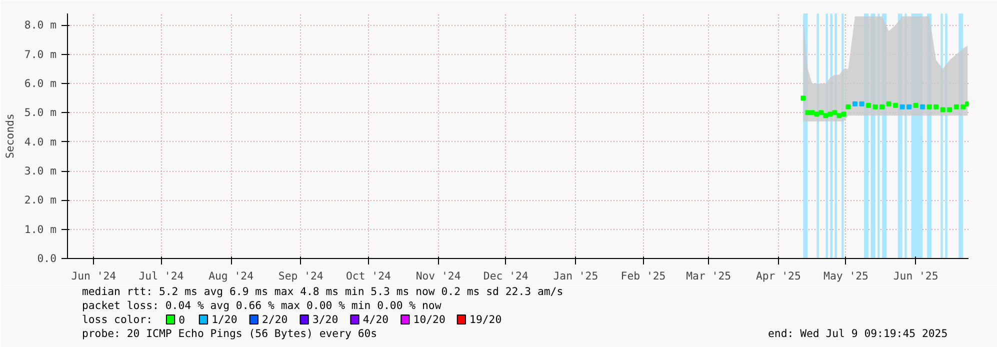 This screenshot has height=347, width=997. I want to click on x-tick-label: Mar '25, so click(709, 276).